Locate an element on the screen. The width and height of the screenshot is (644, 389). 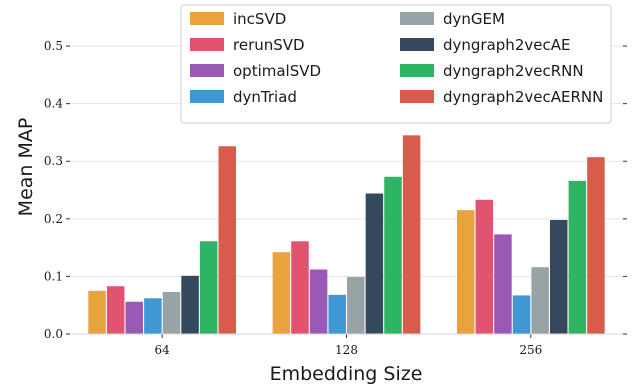
legend-label-dynGEM: dynGEM is located at coordinates (474, 19).